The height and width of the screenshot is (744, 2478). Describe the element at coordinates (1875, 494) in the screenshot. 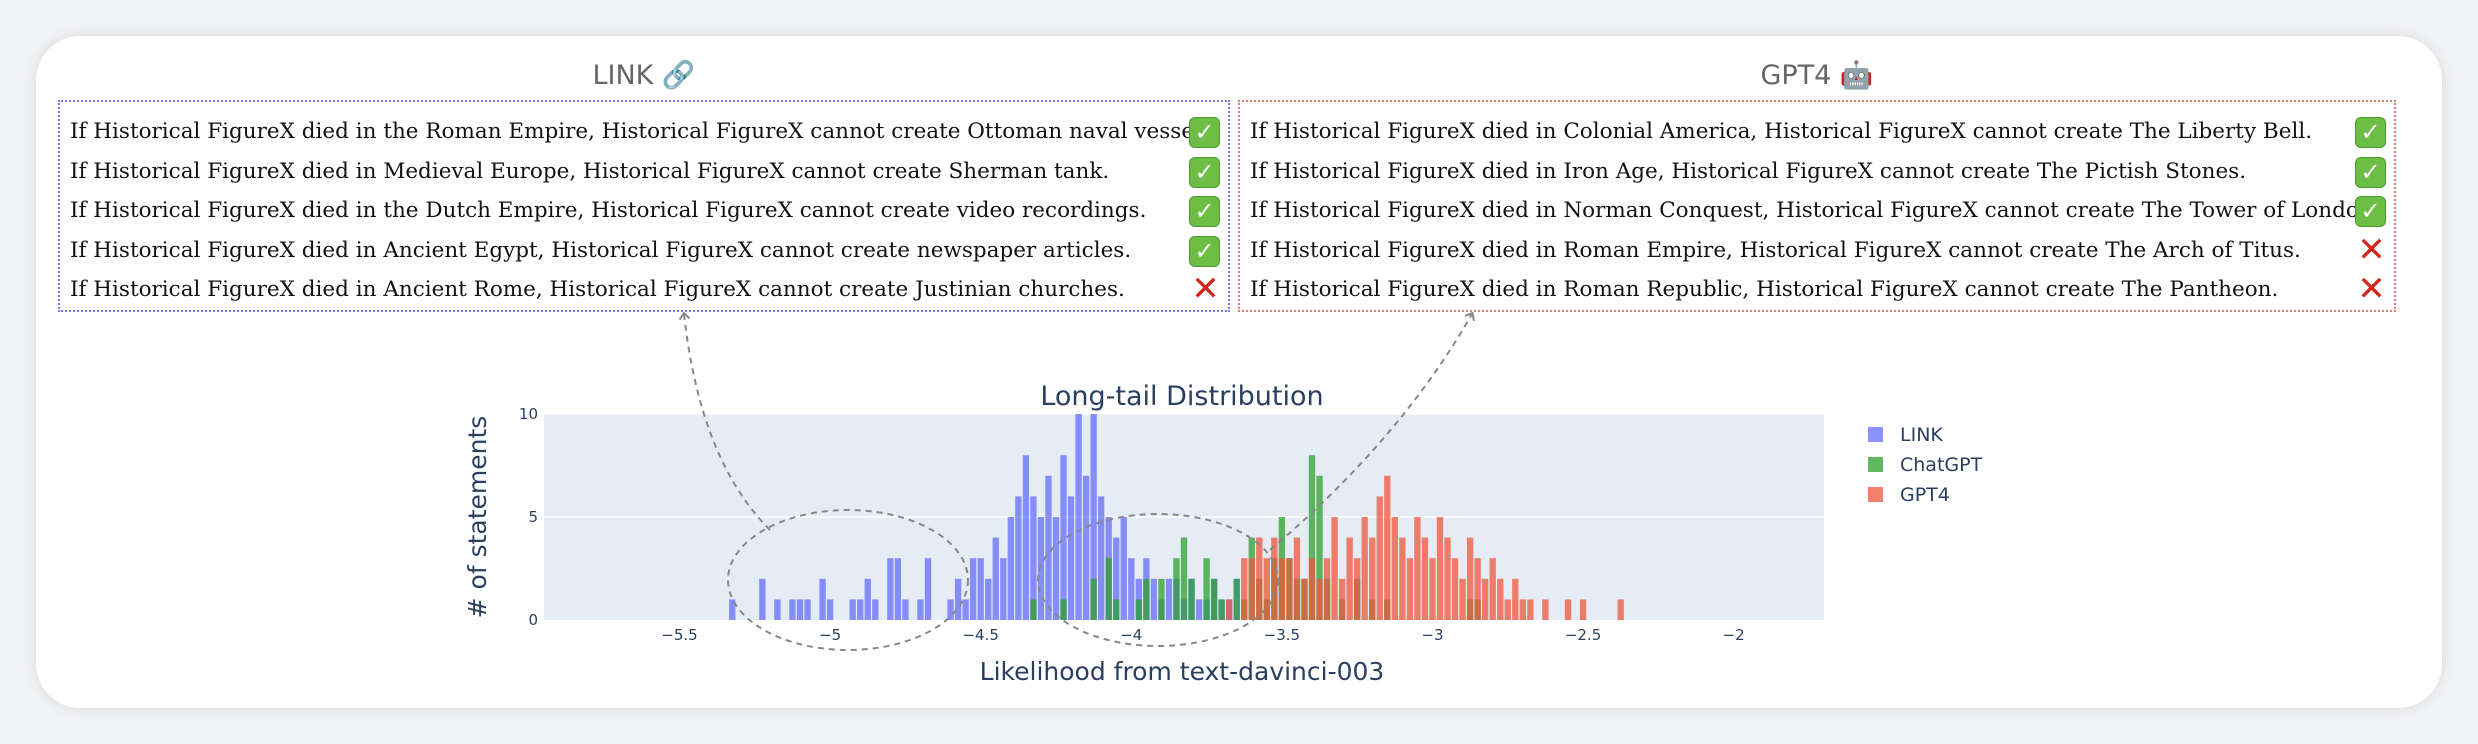

I see `legend-swatch-gpt4` at that location.